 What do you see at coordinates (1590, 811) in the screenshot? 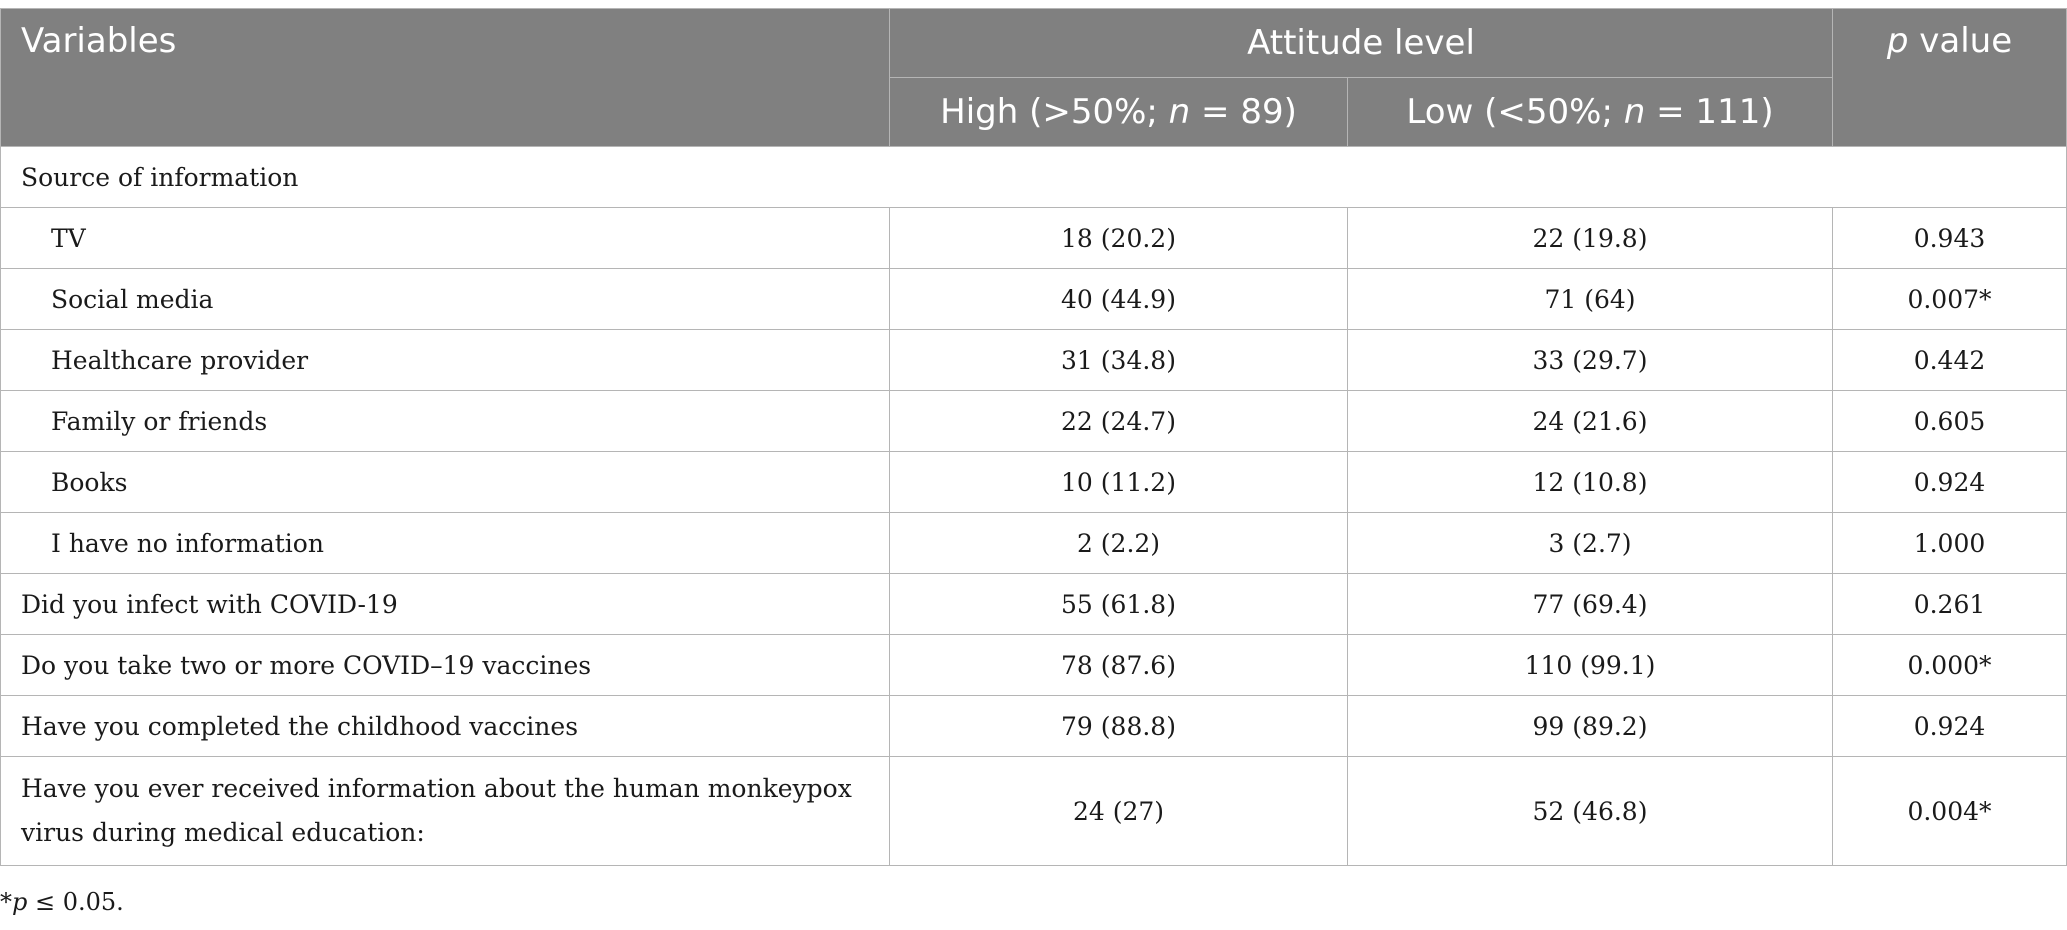
I see `row-low: 52 (46.8)` at bounding box center [1590, 811].